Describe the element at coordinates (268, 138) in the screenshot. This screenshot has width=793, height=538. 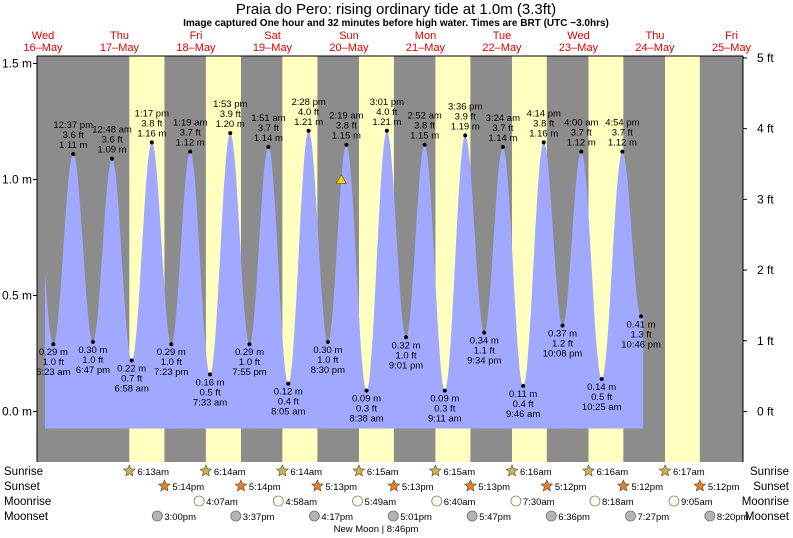
I see `tide-metres-label: 1.14 m` at that location.